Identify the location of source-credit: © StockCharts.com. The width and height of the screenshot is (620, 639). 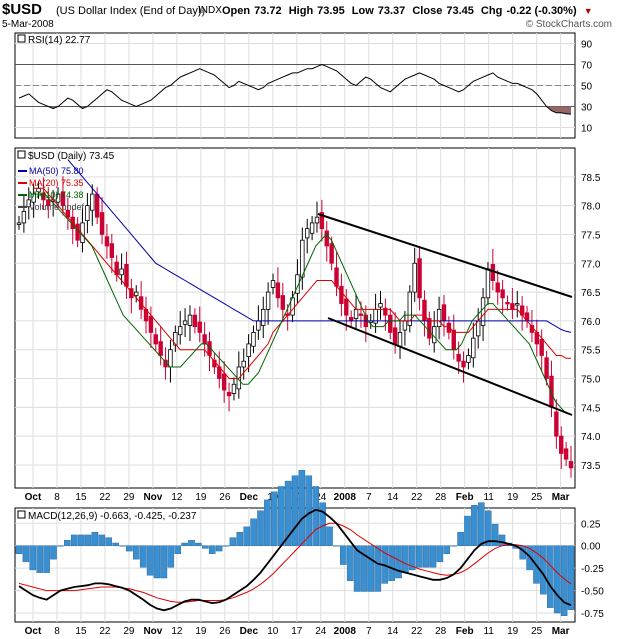
(568, 24).